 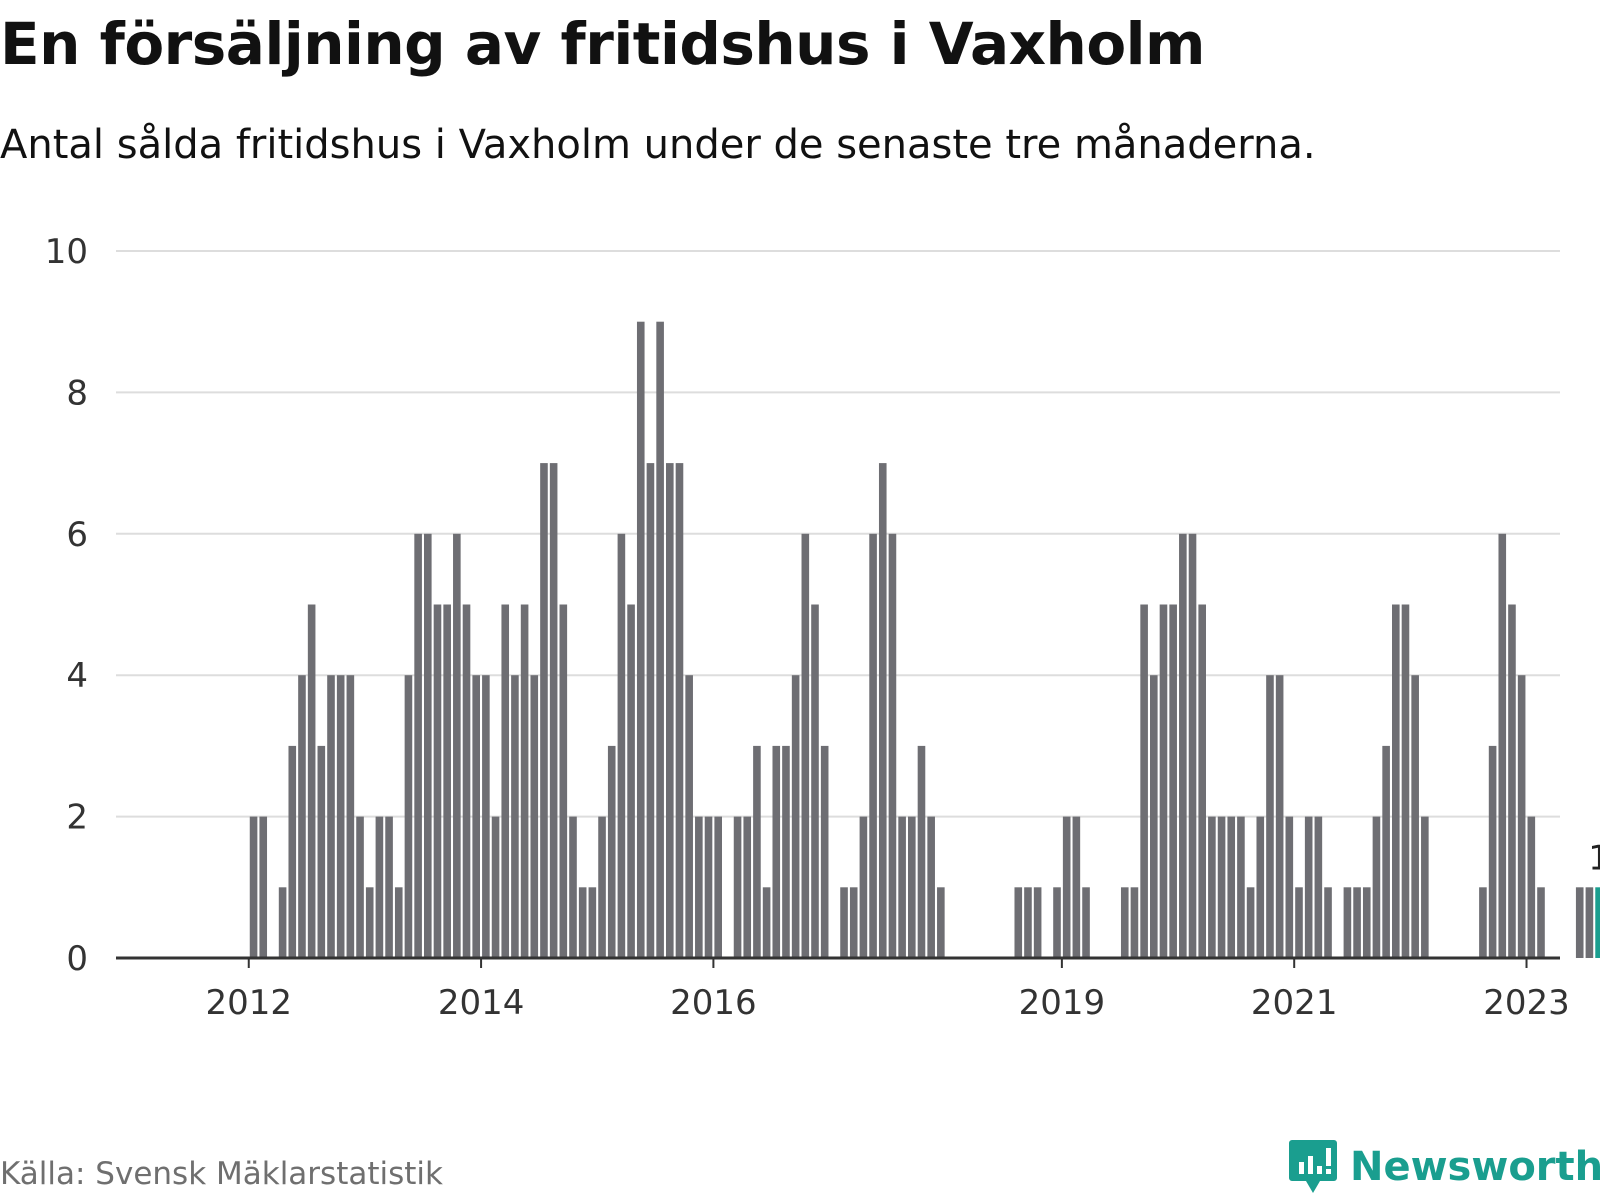 I want to click on y-tick-label: 2, so click(x=77, y=818).